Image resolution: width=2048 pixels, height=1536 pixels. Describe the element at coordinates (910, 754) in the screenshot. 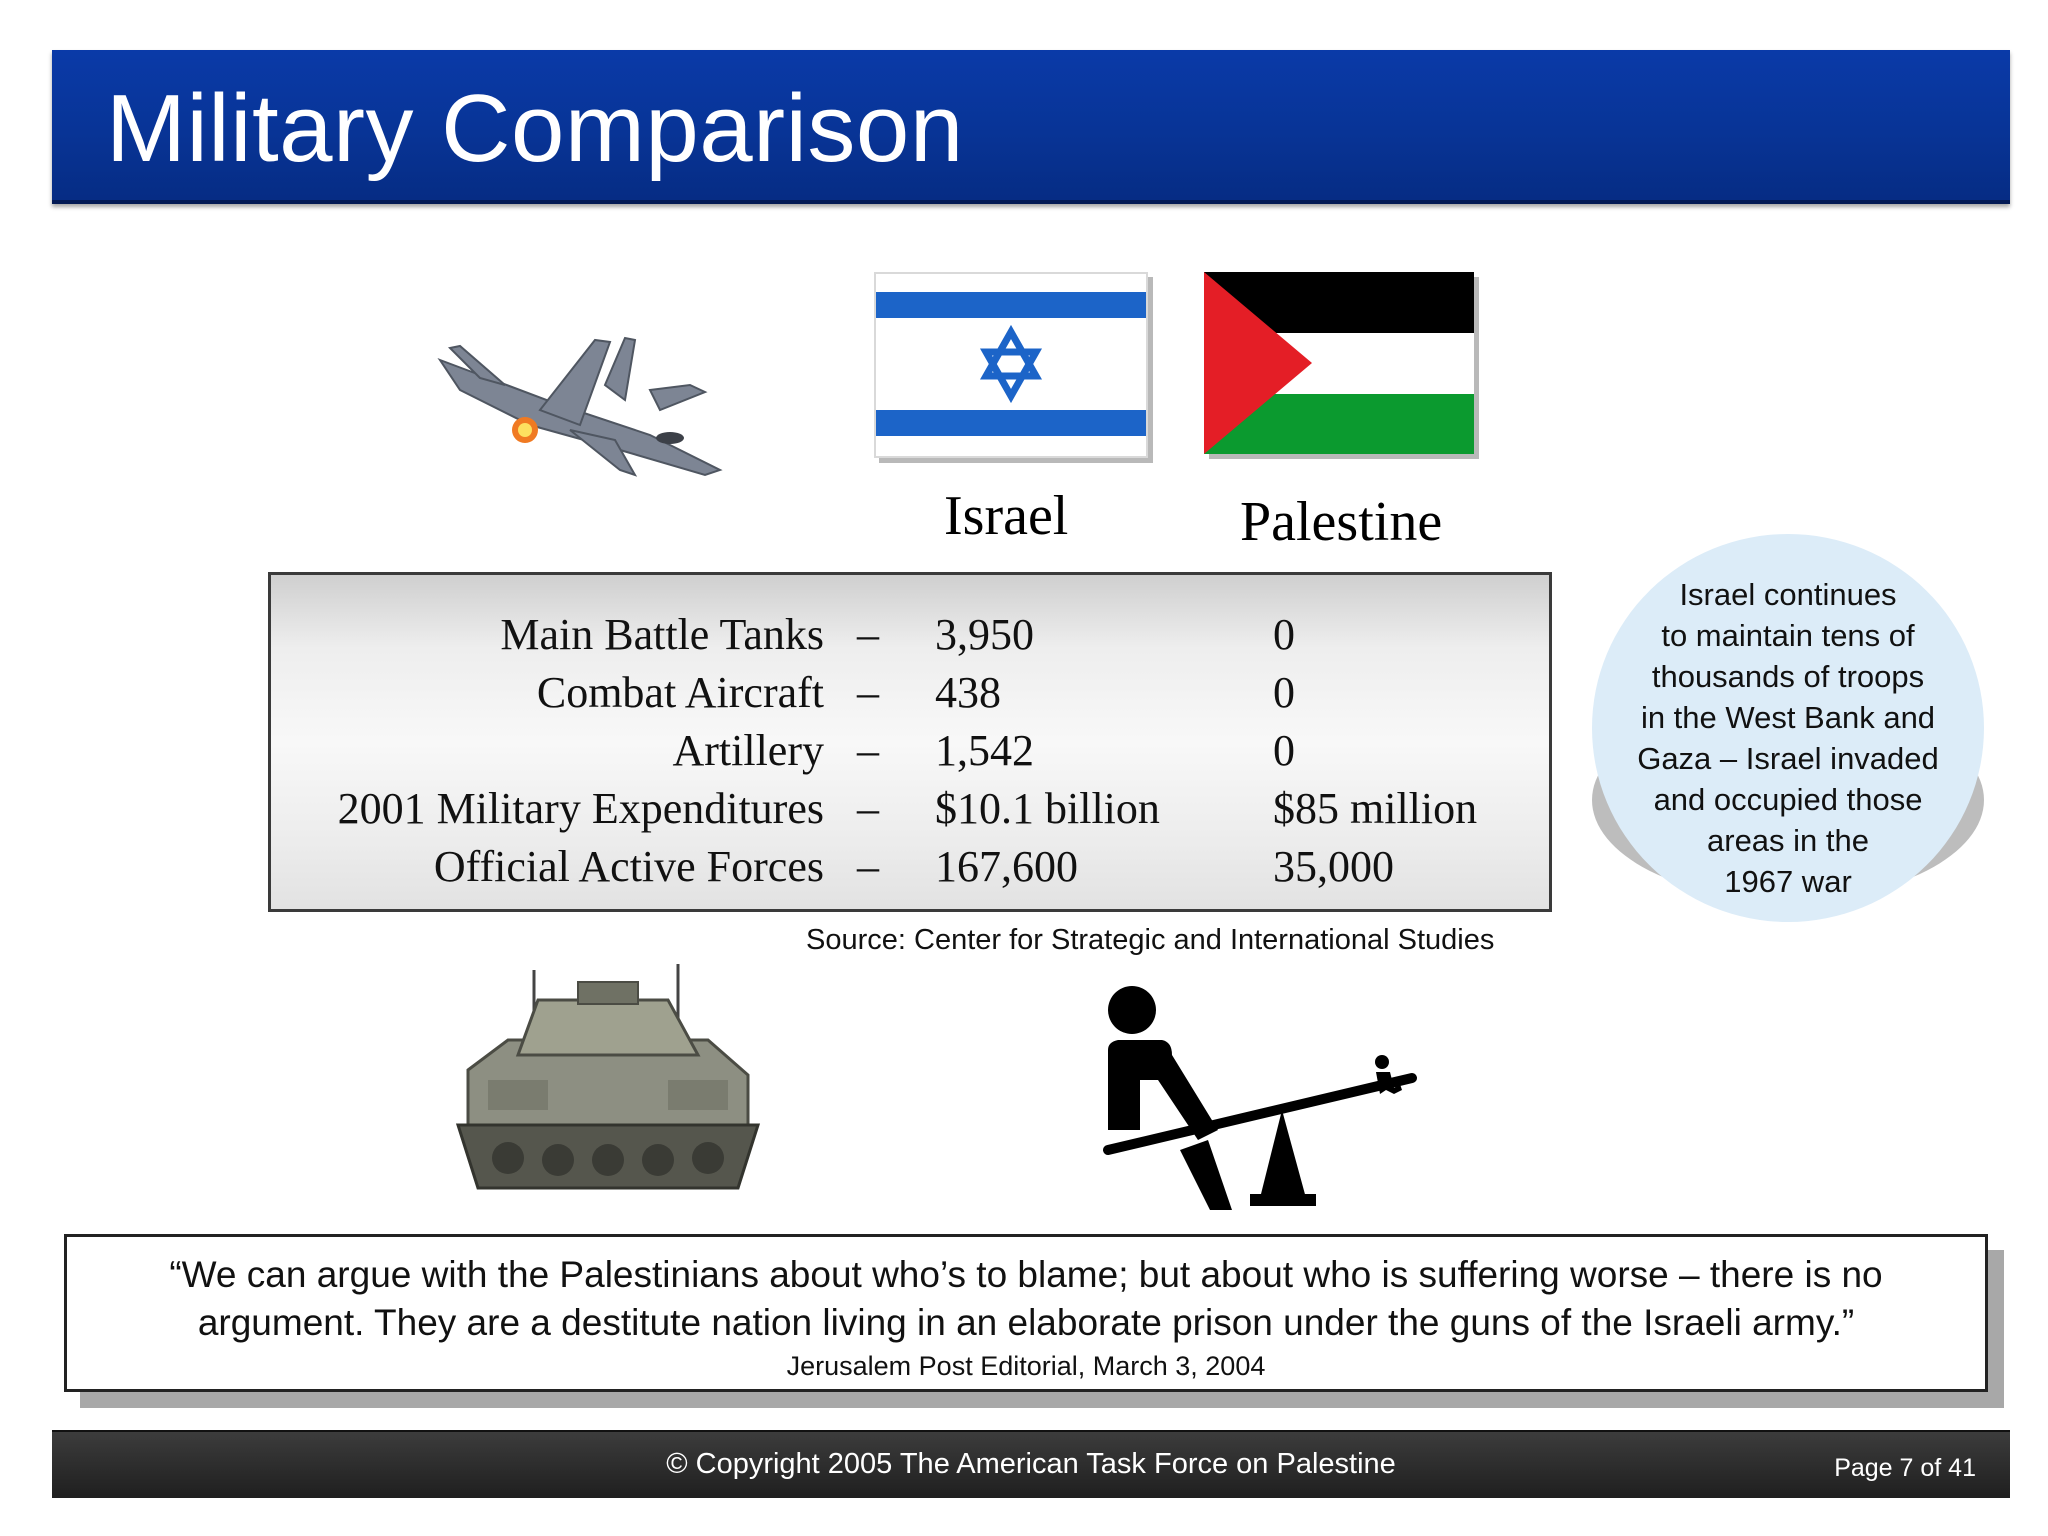

I see `table-row: Artillery – 1,542 0` at that location.